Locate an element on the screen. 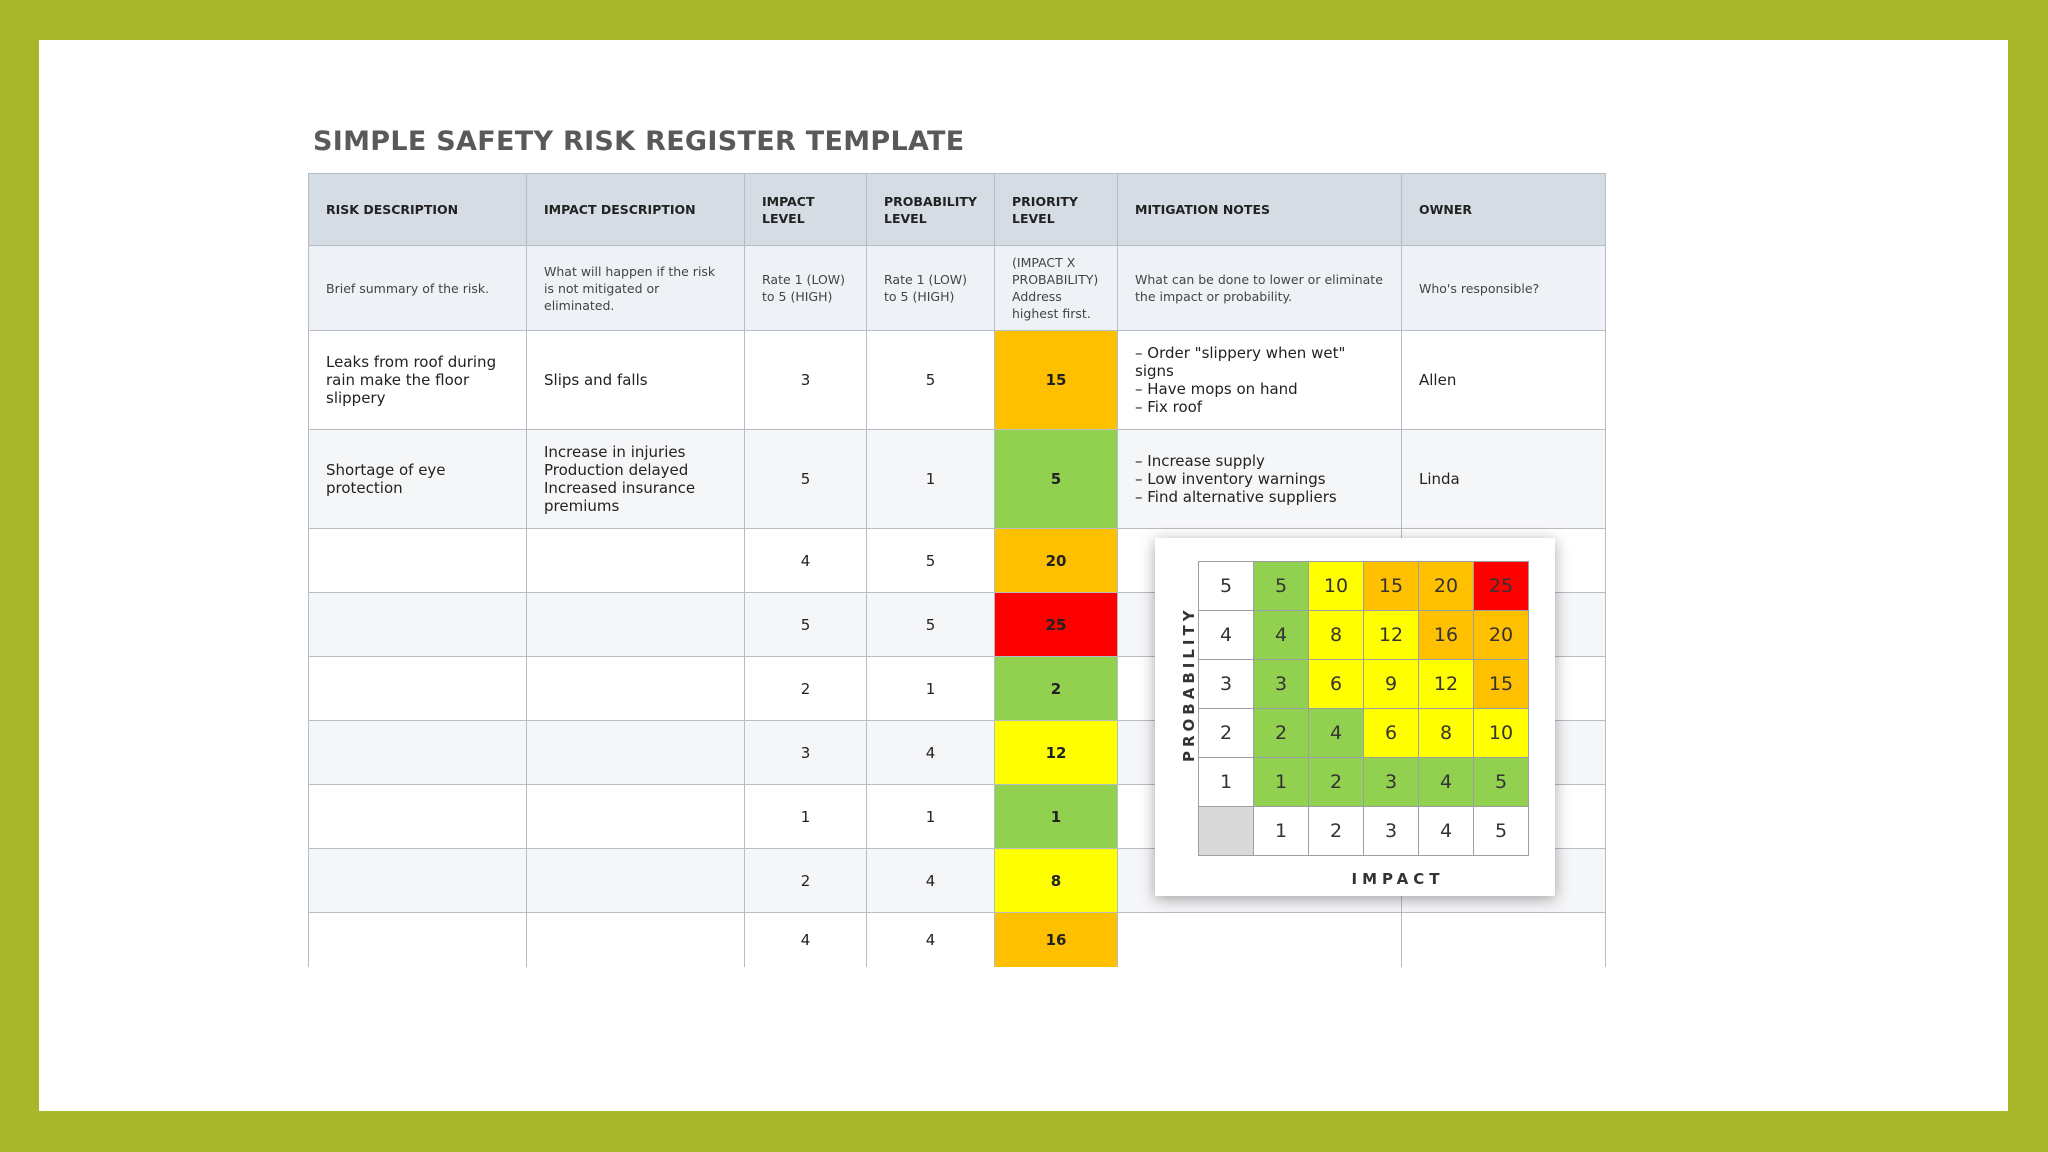 This screenshot has width=2048, height=1152. mitigation-line: – Find alternative suppliers is located at coordinates (1236, 497).